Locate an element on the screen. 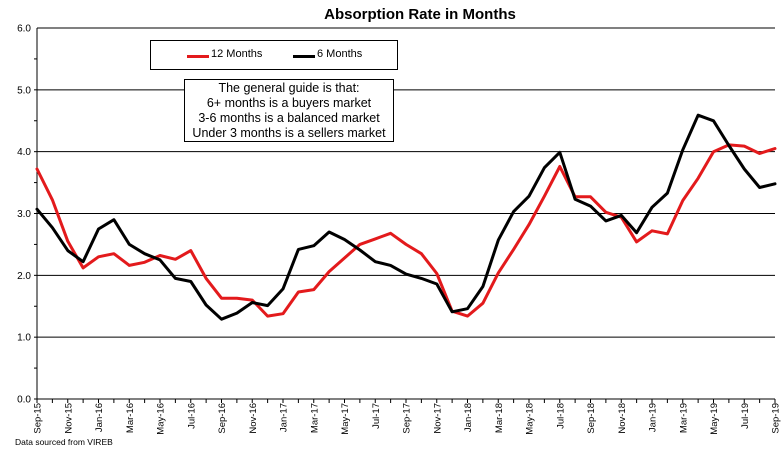 Image resolution: width=783 pixels, height=454 pixels. x-tick-label: Nov-16 is located at coordinates (253, 418).